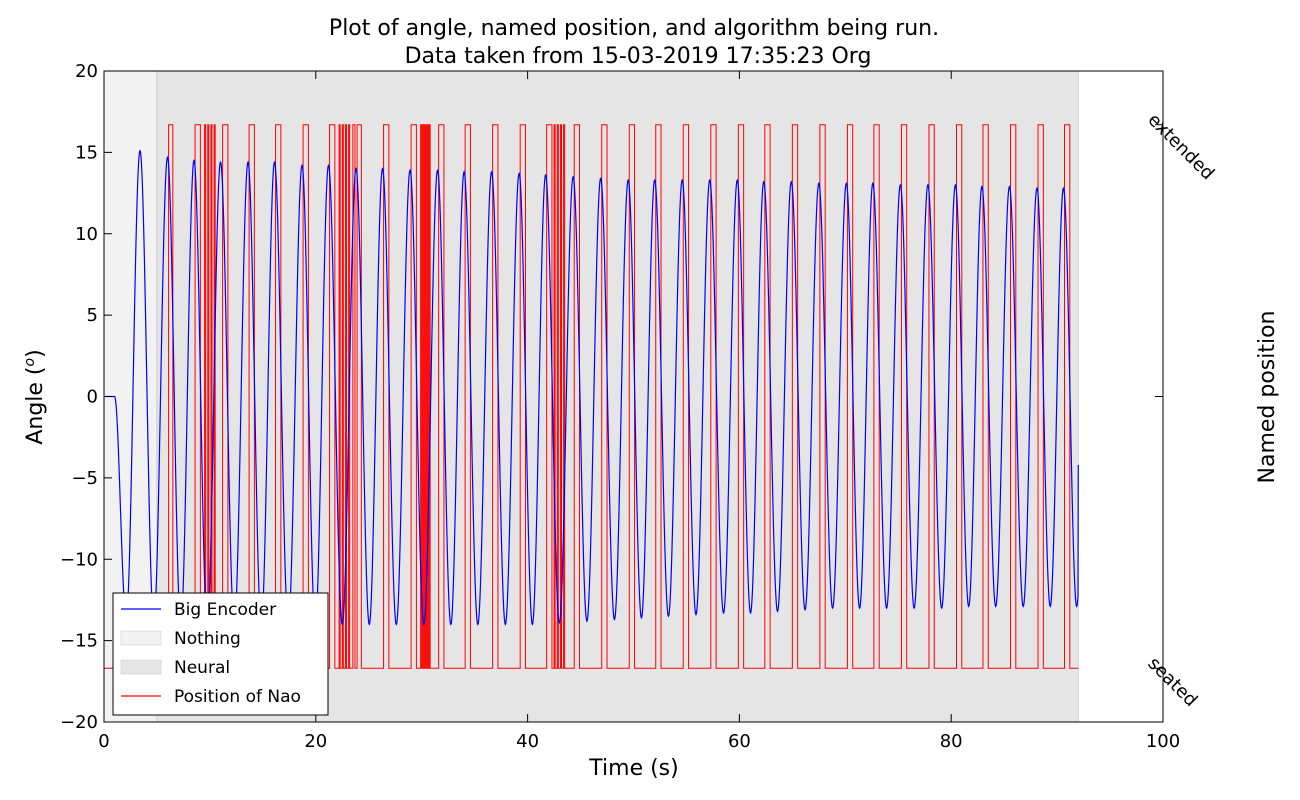 This screenshot has width=1300, height=800. Describe the element at coordinates (1267, 396) in the screenshot. I see `right-axis-label: Named position` at that location.